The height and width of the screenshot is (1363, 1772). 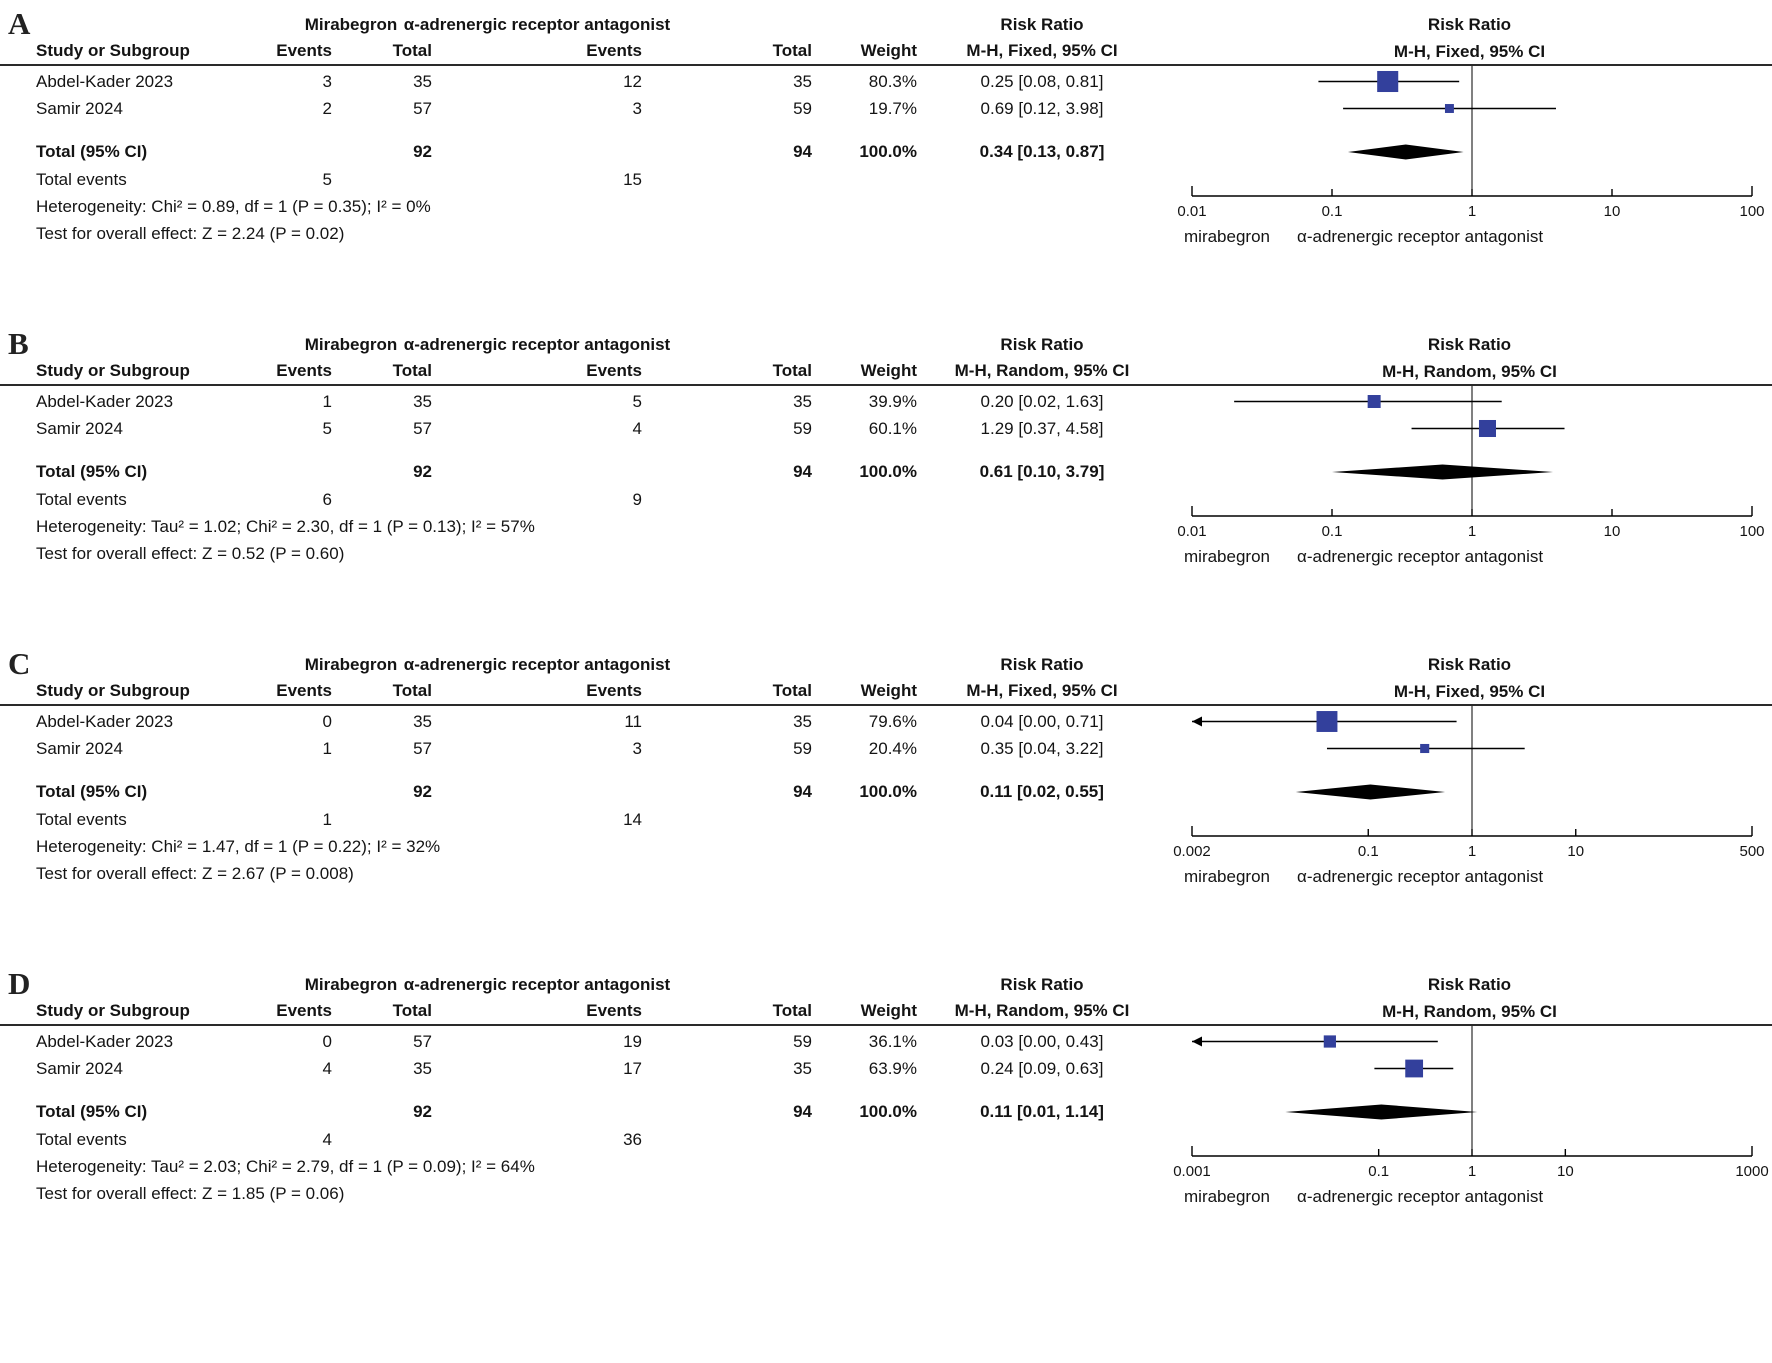 I want to click on total-ci-text-cell: 0.61 [0.10, 3.79], so click(x=1042, y=471).